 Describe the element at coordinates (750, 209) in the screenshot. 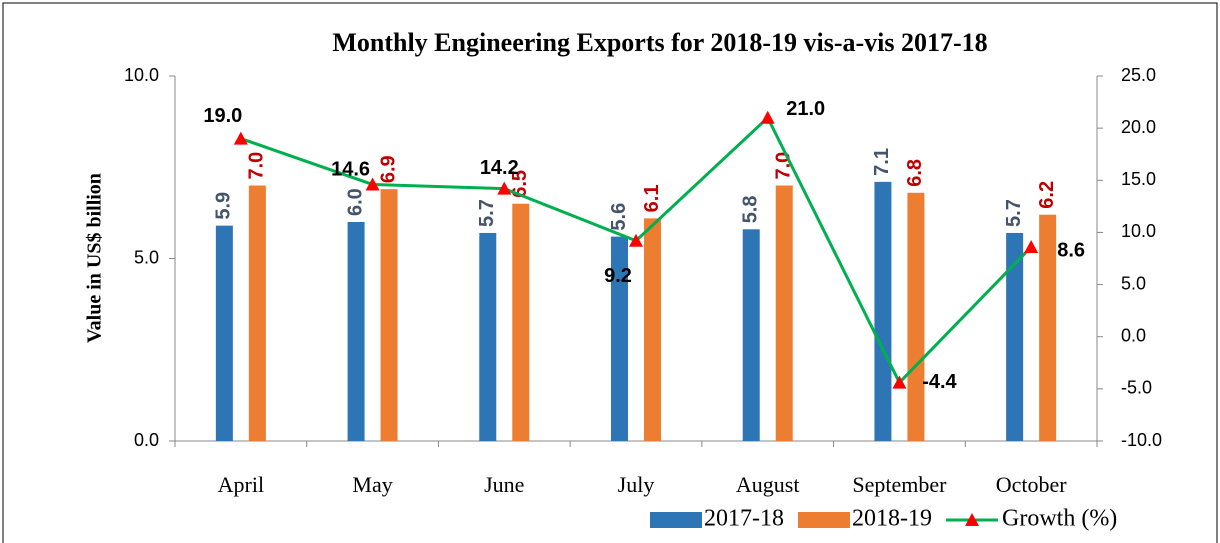

I see `value-label: 5.8` at that location.